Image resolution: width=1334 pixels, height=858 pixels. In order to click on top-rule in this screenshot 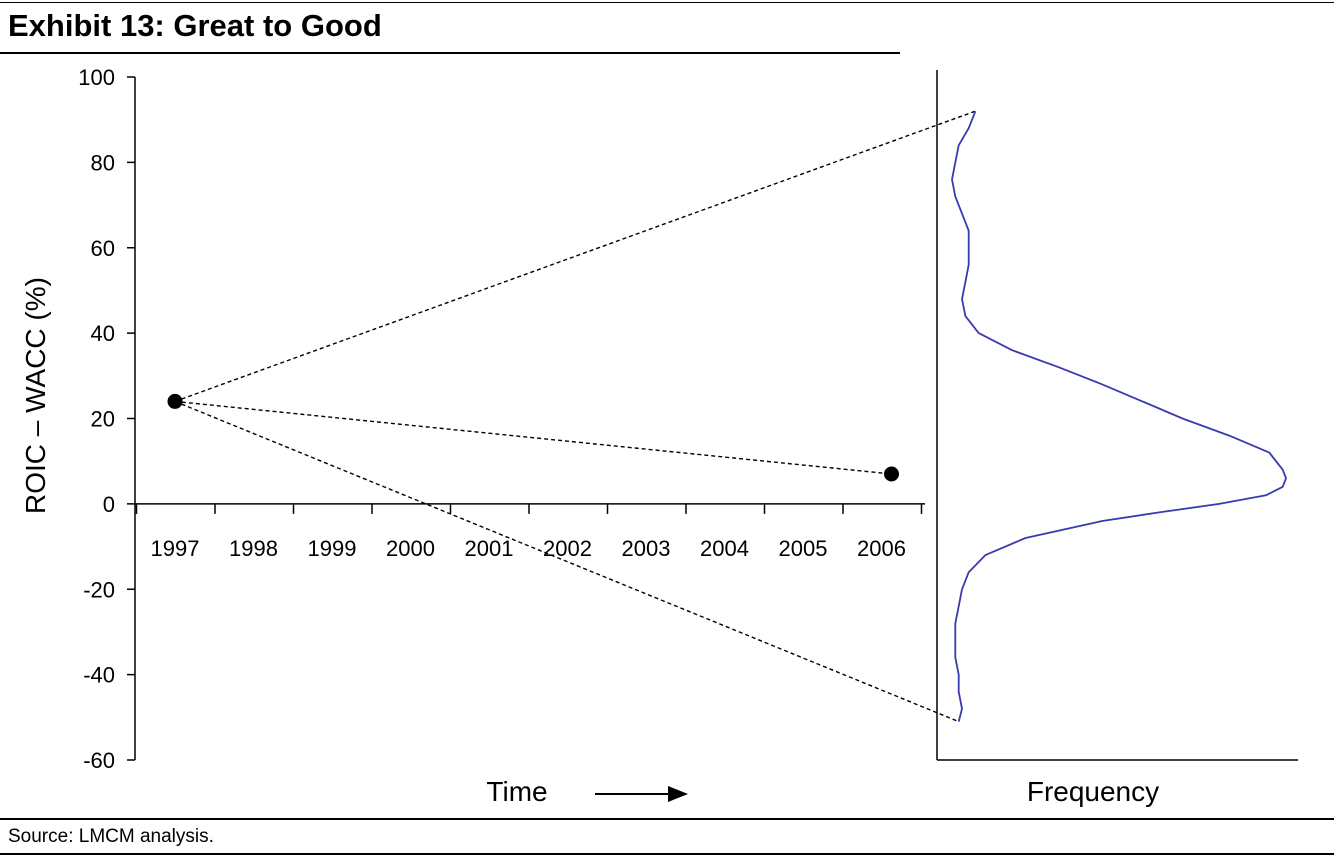, I will do `click(667, 2)`.